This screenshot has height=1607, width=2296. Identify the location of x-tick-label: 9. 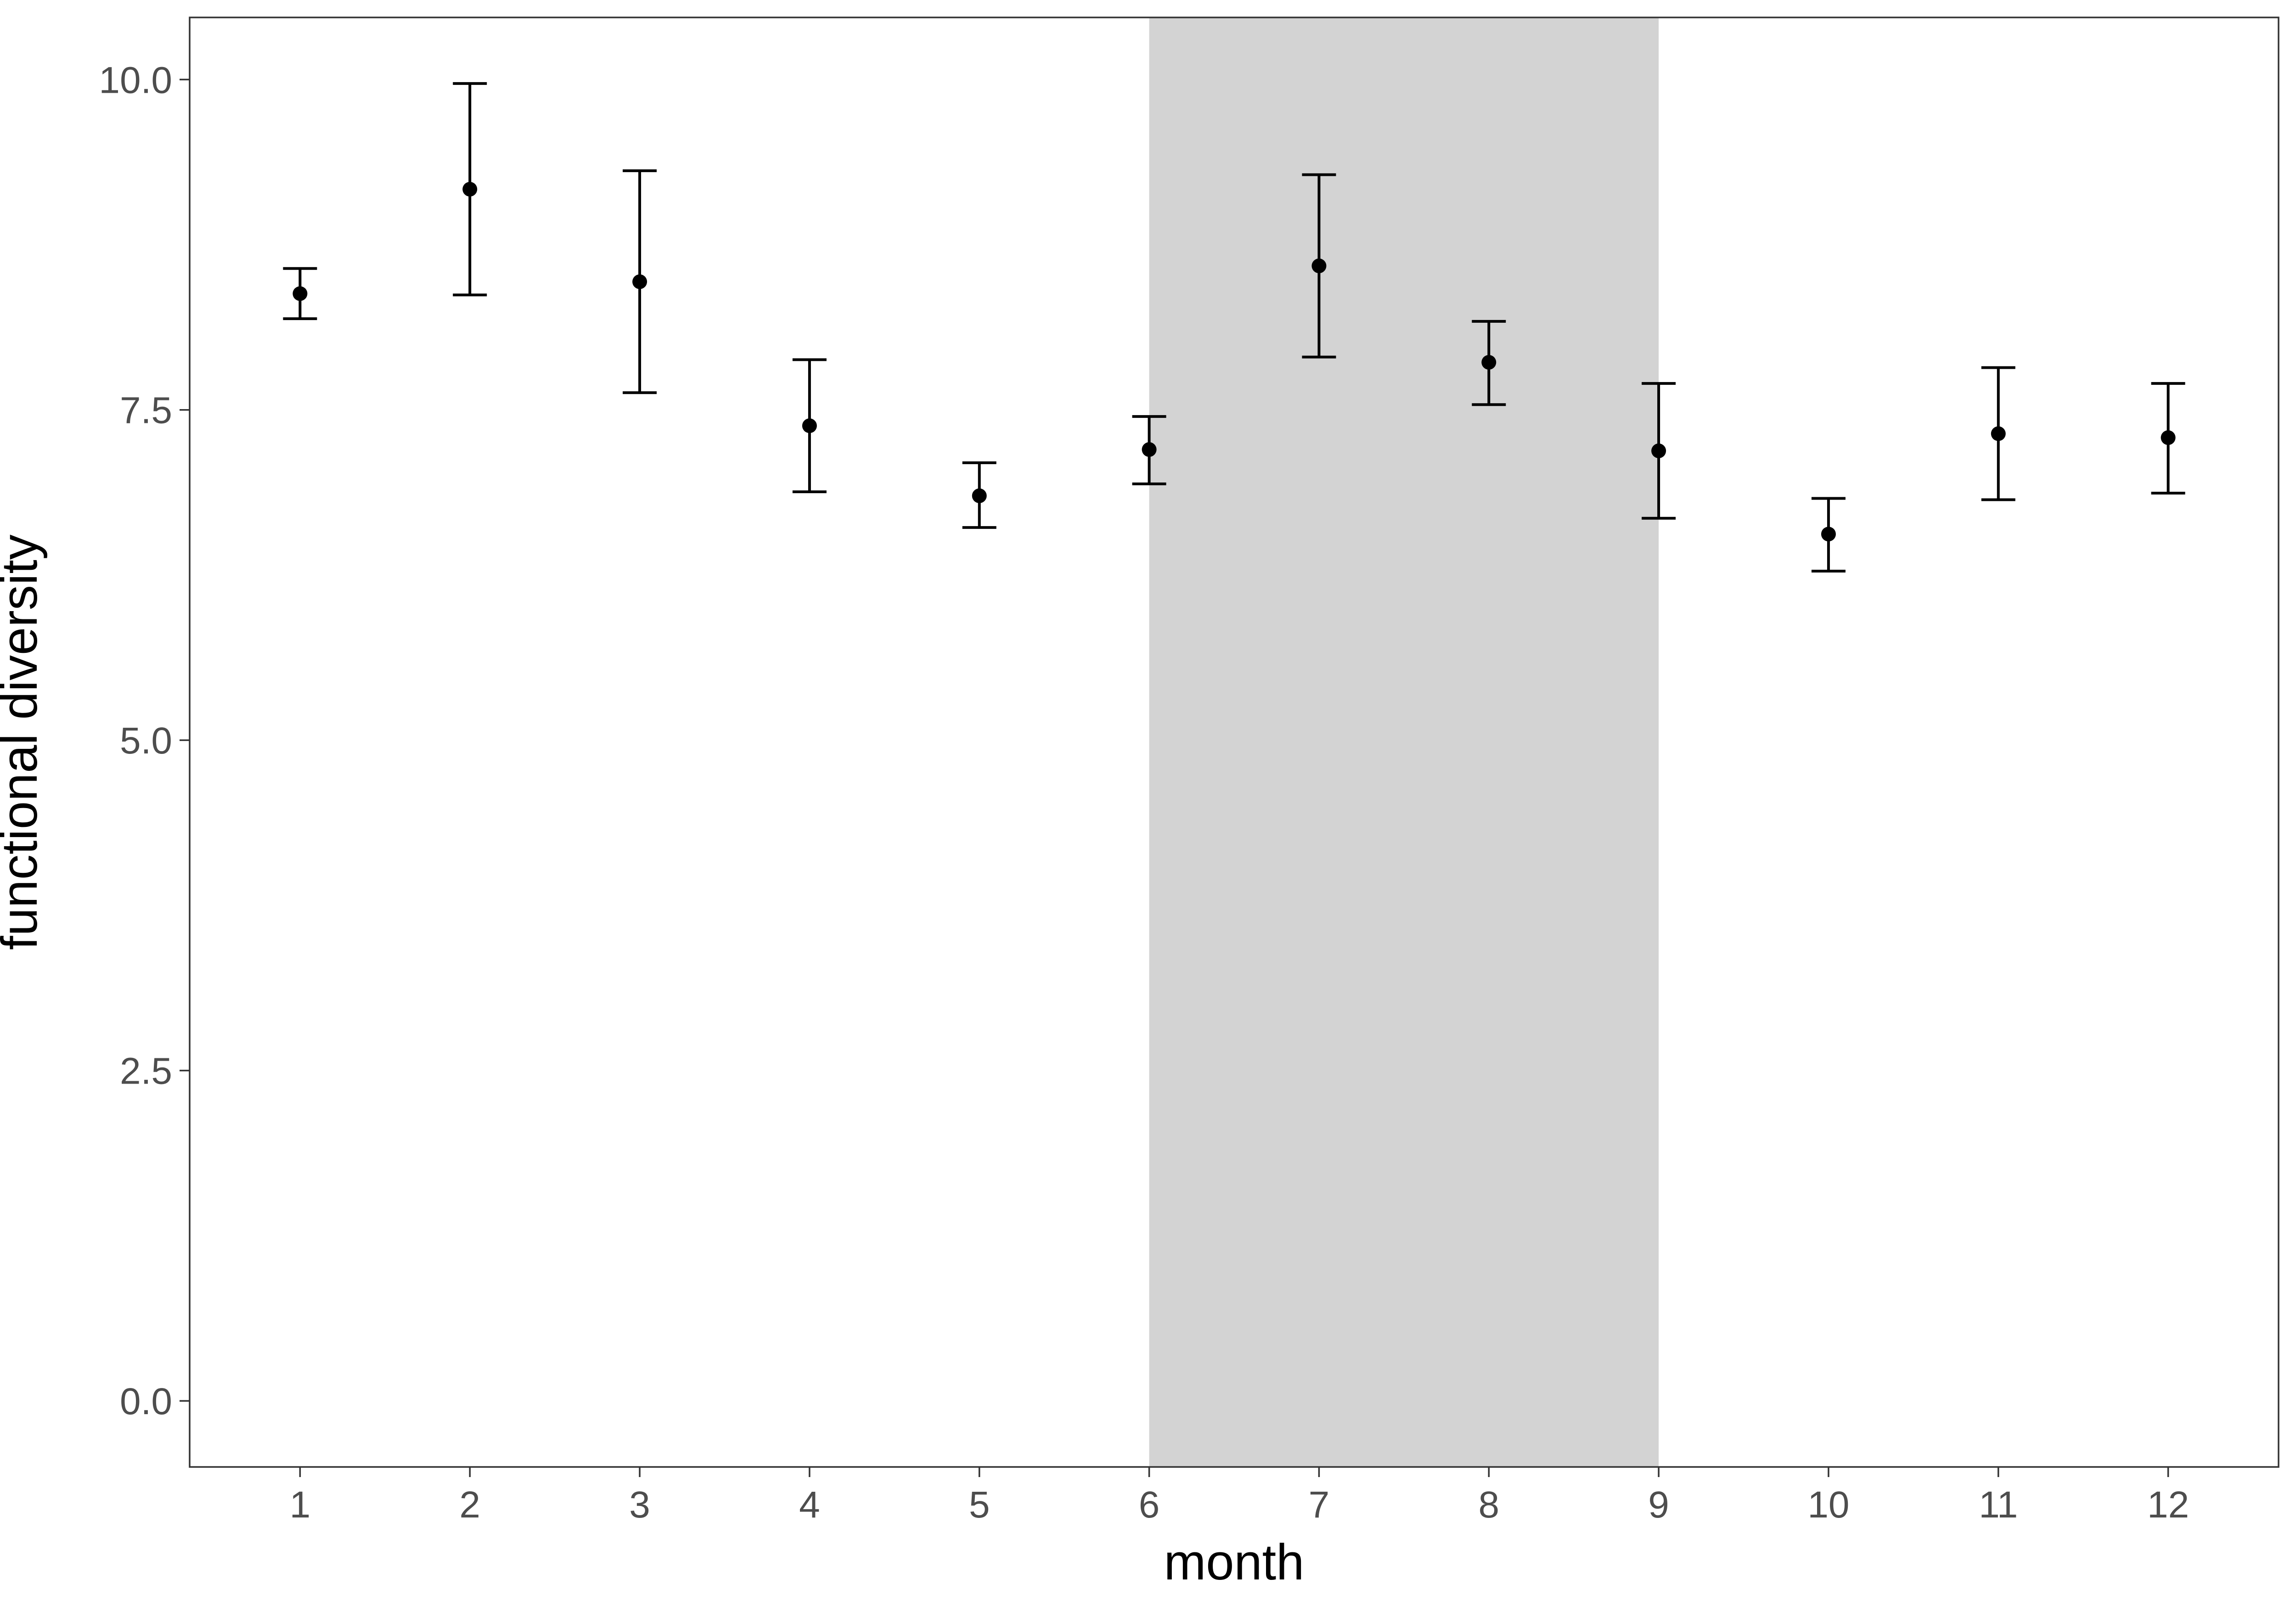
(1658, 1505).